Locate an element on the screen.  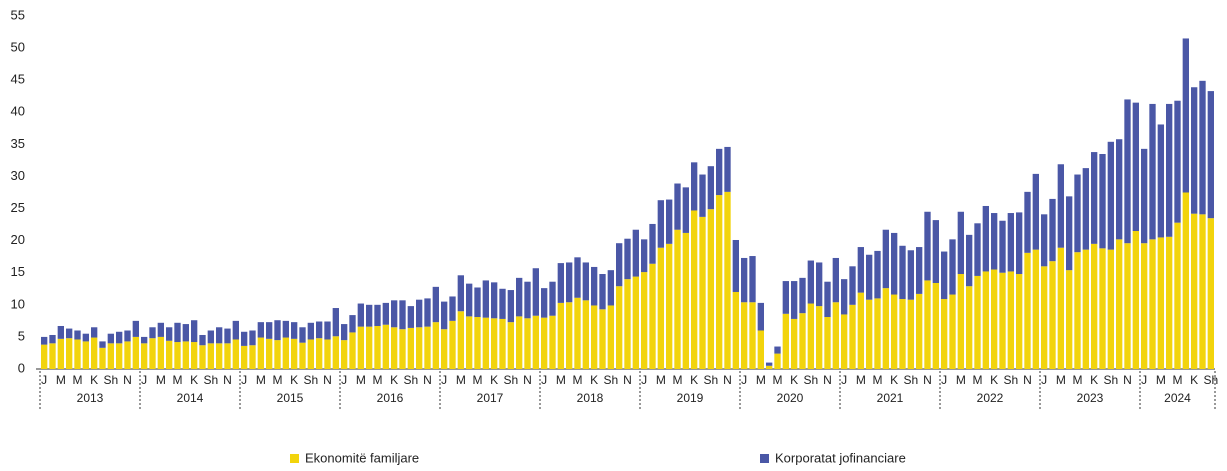
y-tick-label: 40 is located at coordinates (18, 111).